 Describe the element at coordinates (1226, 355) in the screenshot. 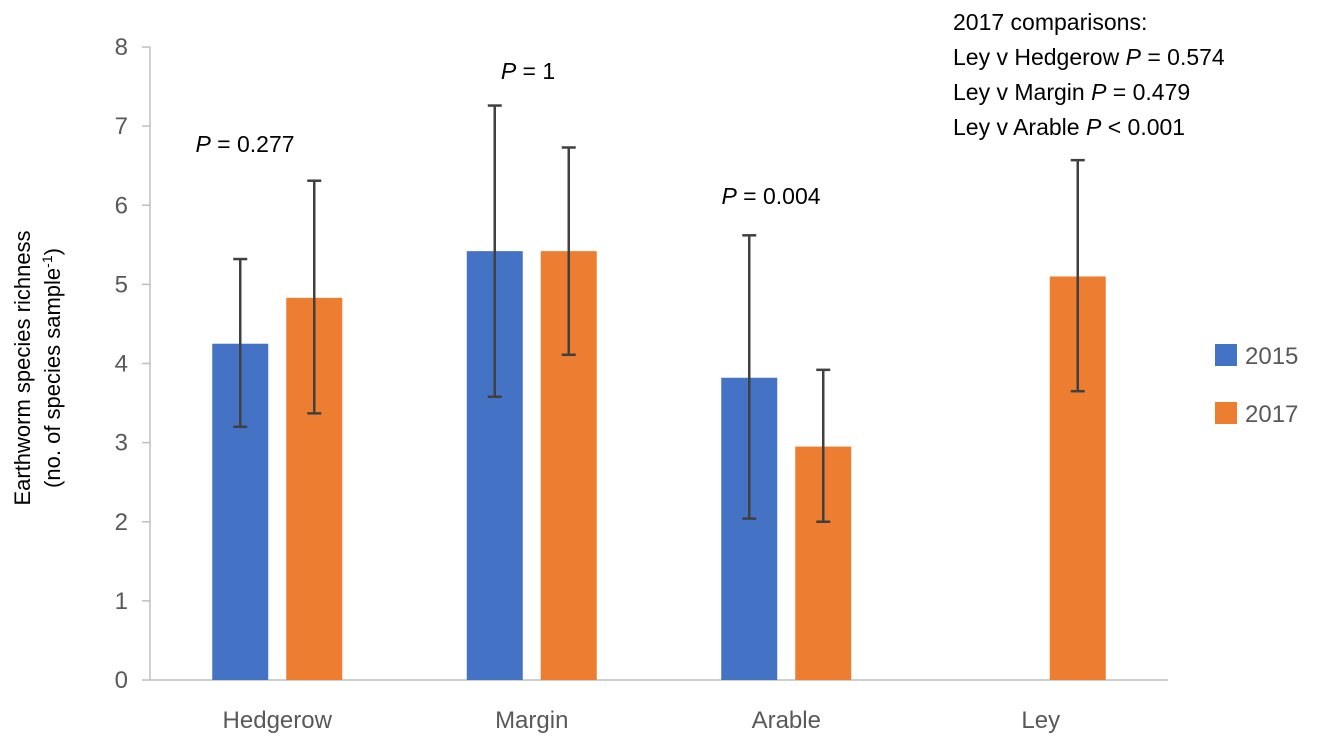

I see `legend-swatch-2015` at that location.